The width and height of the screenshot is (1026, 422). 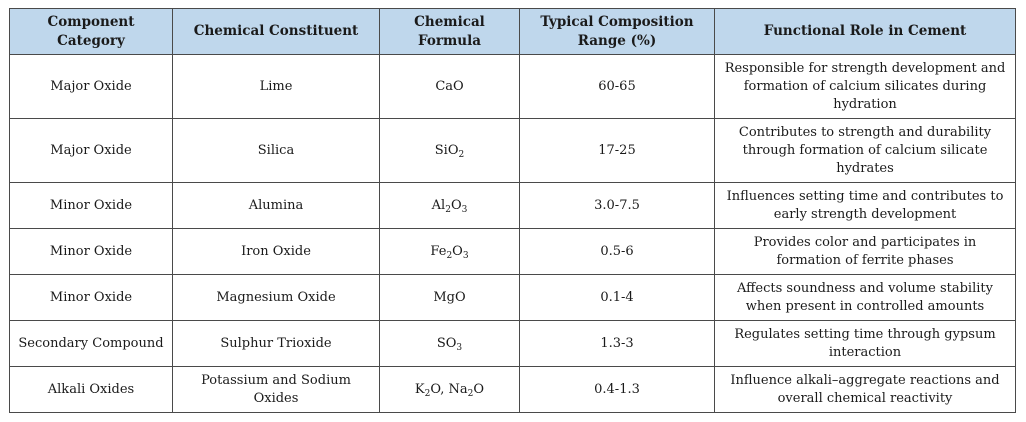 I want to click on cell-formula: SO3, so click(x=449, y=343).